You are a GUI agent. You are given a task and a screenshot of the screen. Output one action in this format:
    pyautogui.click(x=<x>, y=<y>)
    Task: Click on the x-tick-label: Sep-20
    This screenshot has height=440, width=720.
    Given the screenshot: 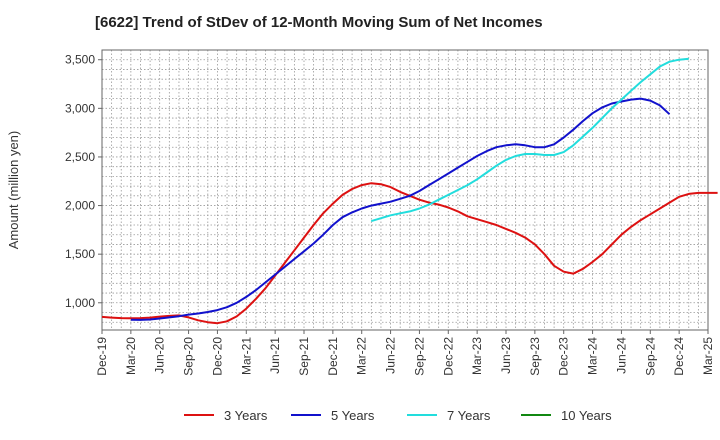 What is the action you would take?
    pyautogui.click(x=189, y=356)
    